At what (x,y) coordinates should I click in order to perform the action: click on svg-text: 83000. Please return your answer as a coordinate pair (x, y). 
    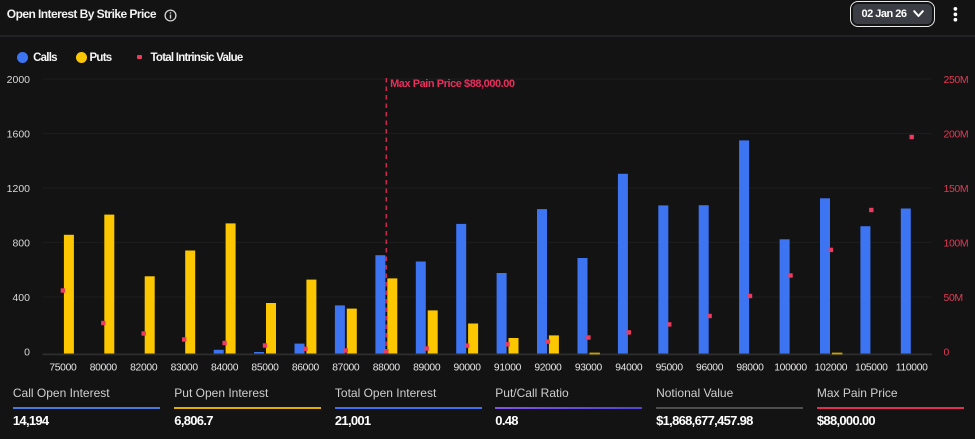
    Looking at the image, I should click on (185, 368).